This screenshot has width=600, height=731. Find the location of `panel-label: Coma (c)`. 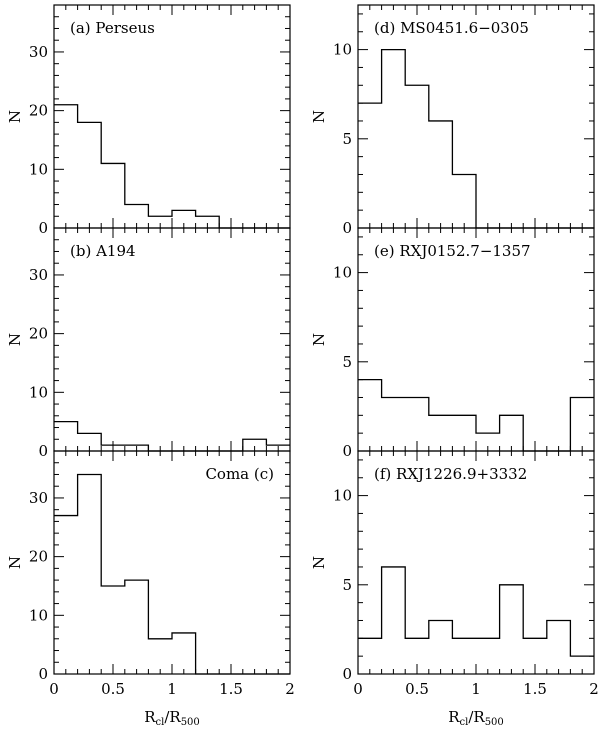

panel-label: Coma (c) is located at coordinates (239, 474).